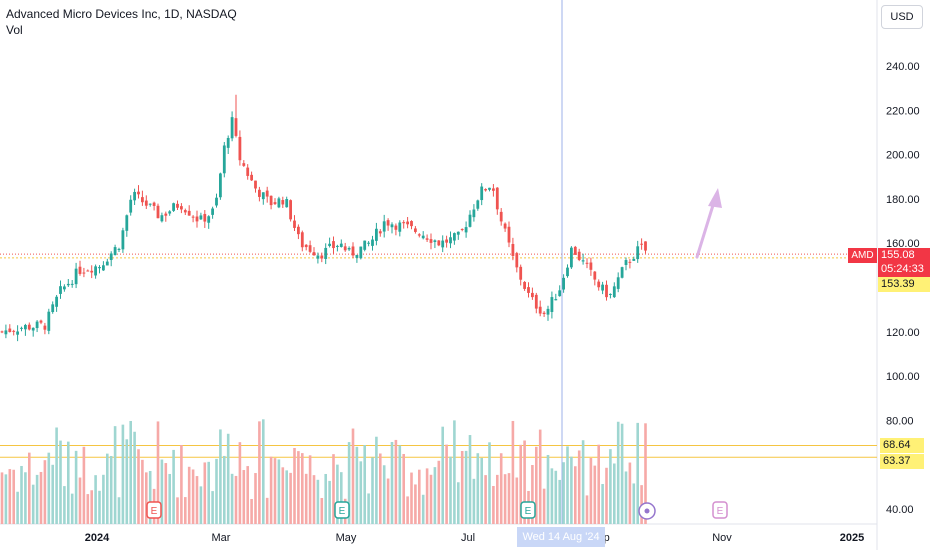  I want to click on time-tick-label: Mar, so click(221, 538).